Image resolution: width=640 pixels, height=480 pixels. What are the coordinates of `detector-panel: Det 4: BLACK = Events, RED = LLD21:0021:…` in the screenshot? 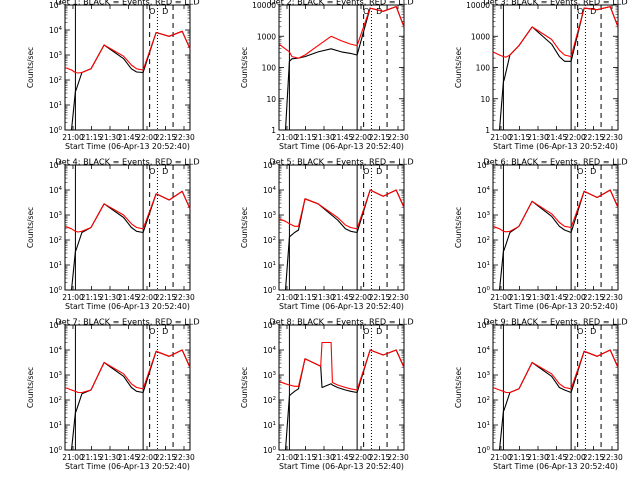 It's located at (113, 234).